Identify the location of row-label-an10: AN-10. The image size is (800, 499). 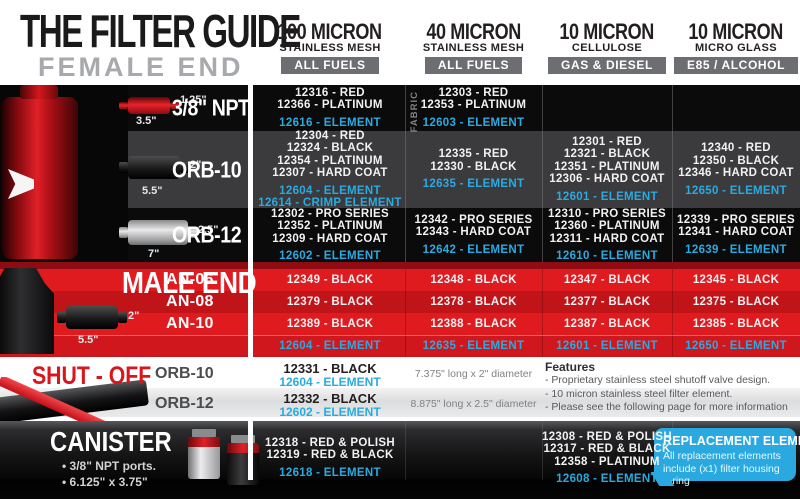
(190, 323).